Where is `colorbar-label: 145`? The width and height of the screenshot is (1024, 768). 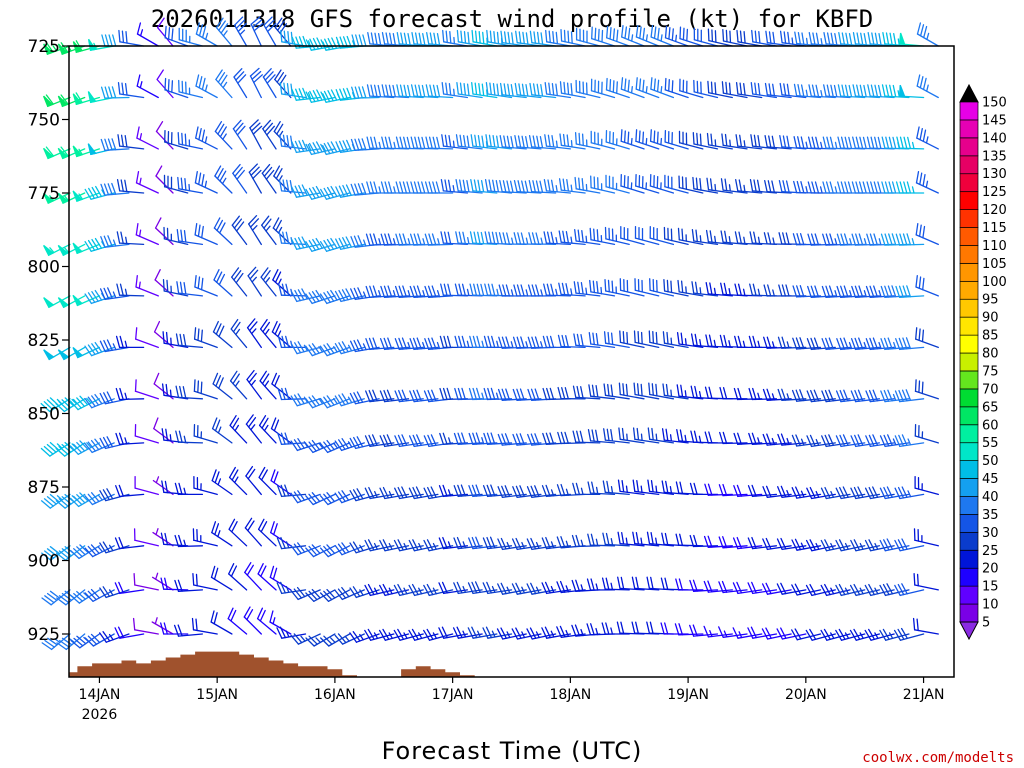 colorbar-label: 145 is located at coordinates (994, 120).